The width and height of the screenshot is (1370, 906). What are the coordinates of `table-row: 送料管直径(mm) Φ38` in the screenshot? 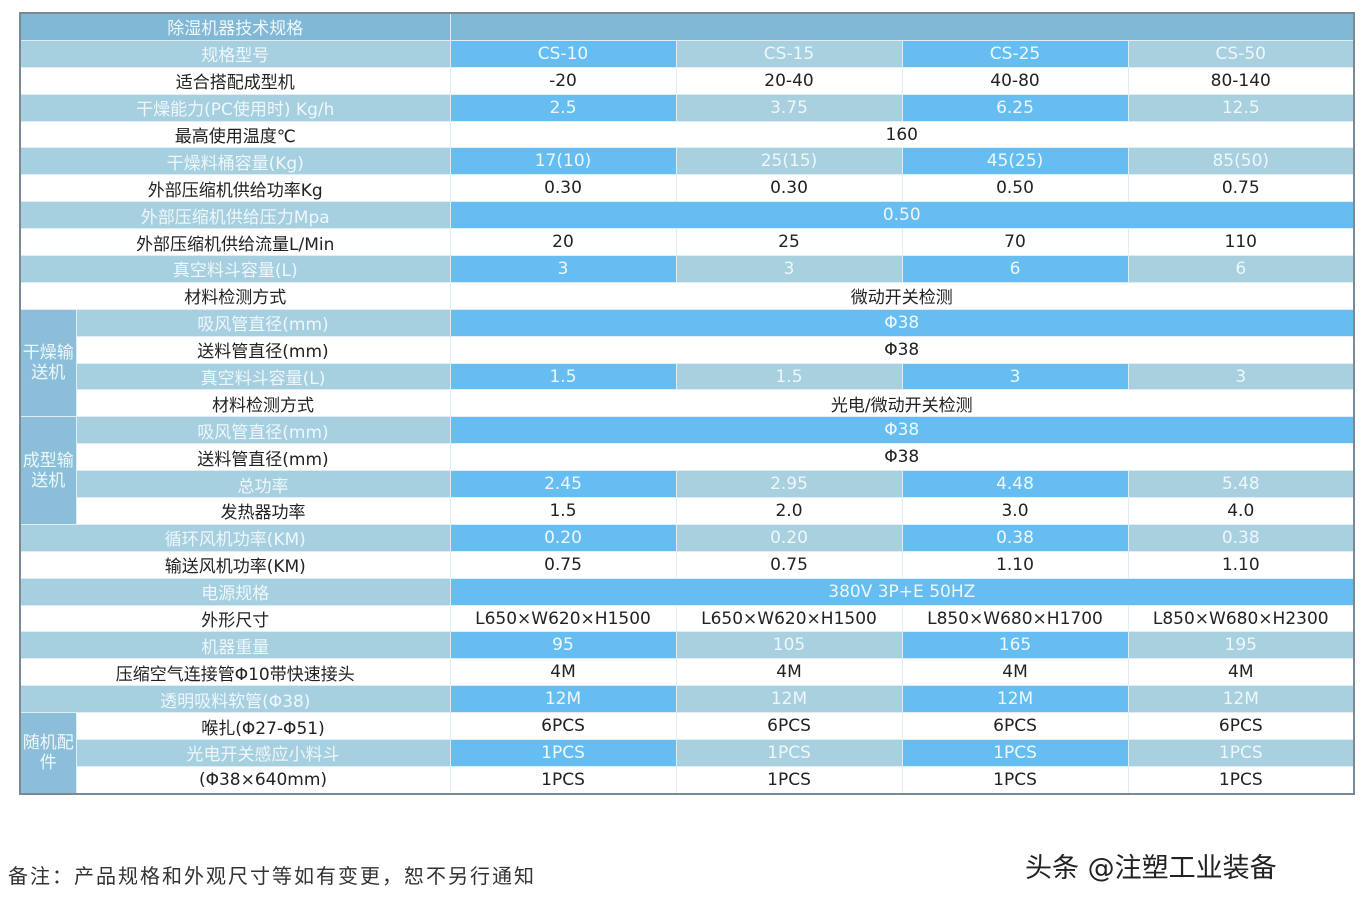 It's located at (687, 457).